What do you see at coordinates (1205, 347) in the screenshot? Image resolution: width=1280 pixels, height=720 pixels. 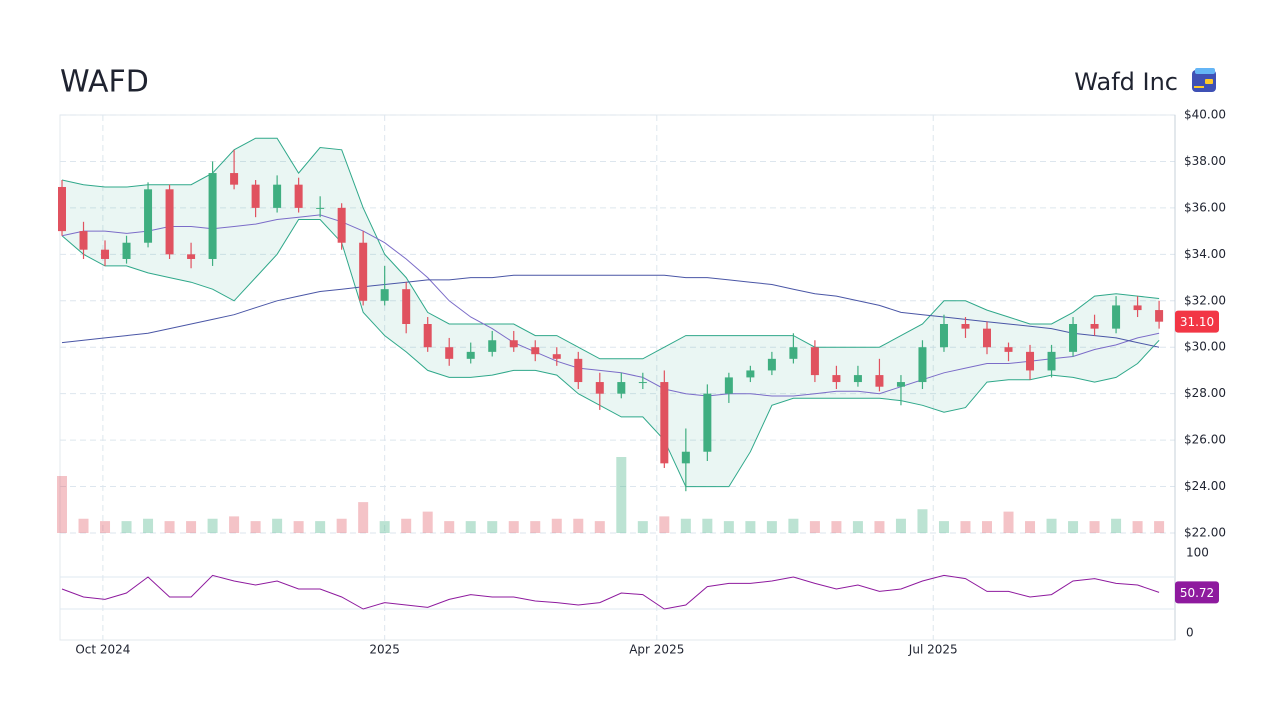 I see `y-tick-label: $30.00` at bounding box center [1205, 347].